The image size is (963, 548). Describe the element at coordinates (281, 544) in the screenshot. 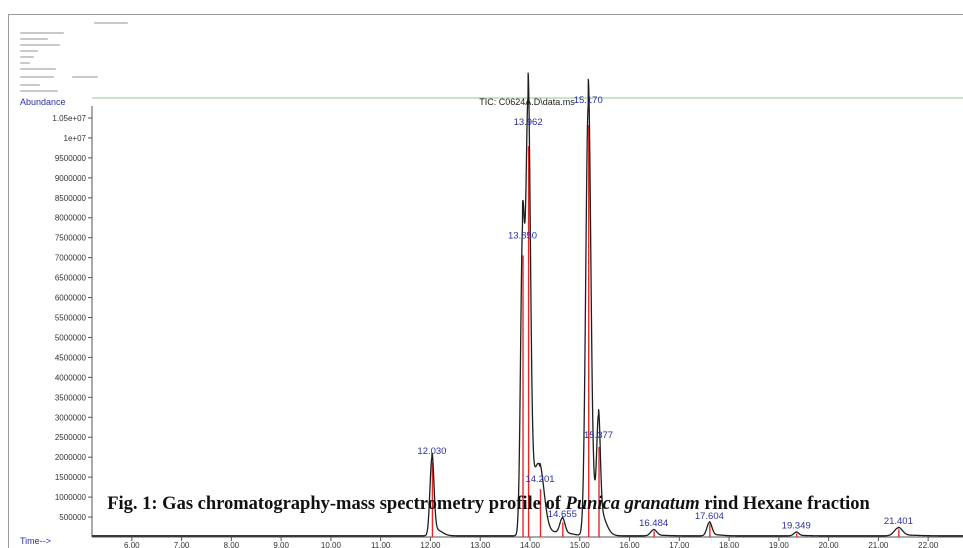

I see `x-tick-label: 9.00` at that location.